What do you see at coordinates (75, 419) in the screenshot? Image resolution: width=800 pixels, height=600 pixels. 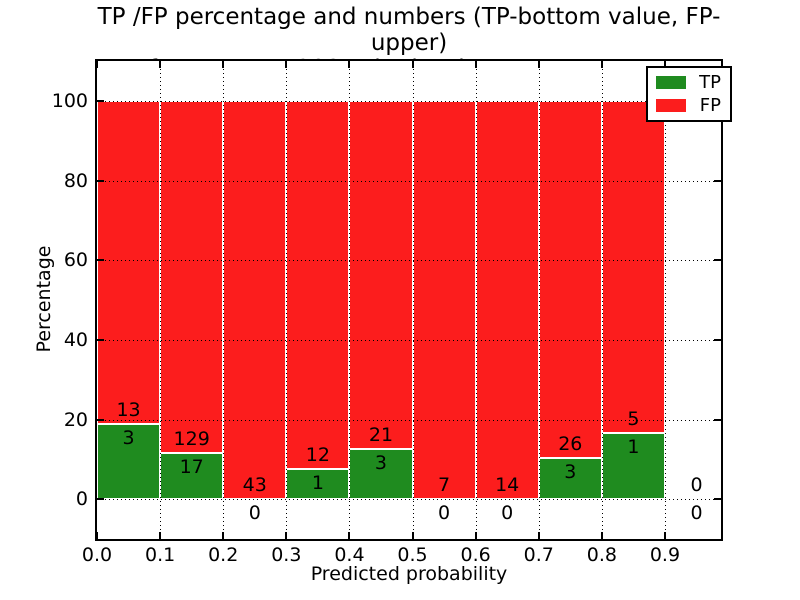 I see `y-tick-label: 20` at bounding box center [75, 419].